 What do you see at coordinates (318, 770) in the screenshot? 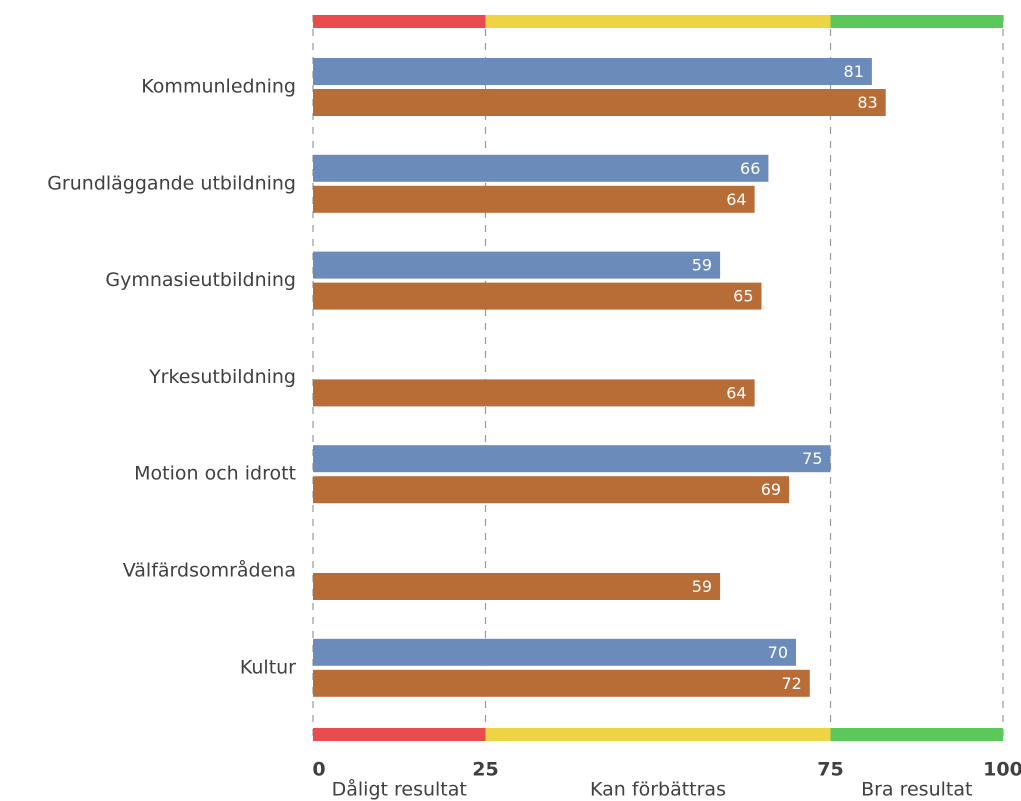
I see `x-tick-label: 0` at bounding box center [318, 770].